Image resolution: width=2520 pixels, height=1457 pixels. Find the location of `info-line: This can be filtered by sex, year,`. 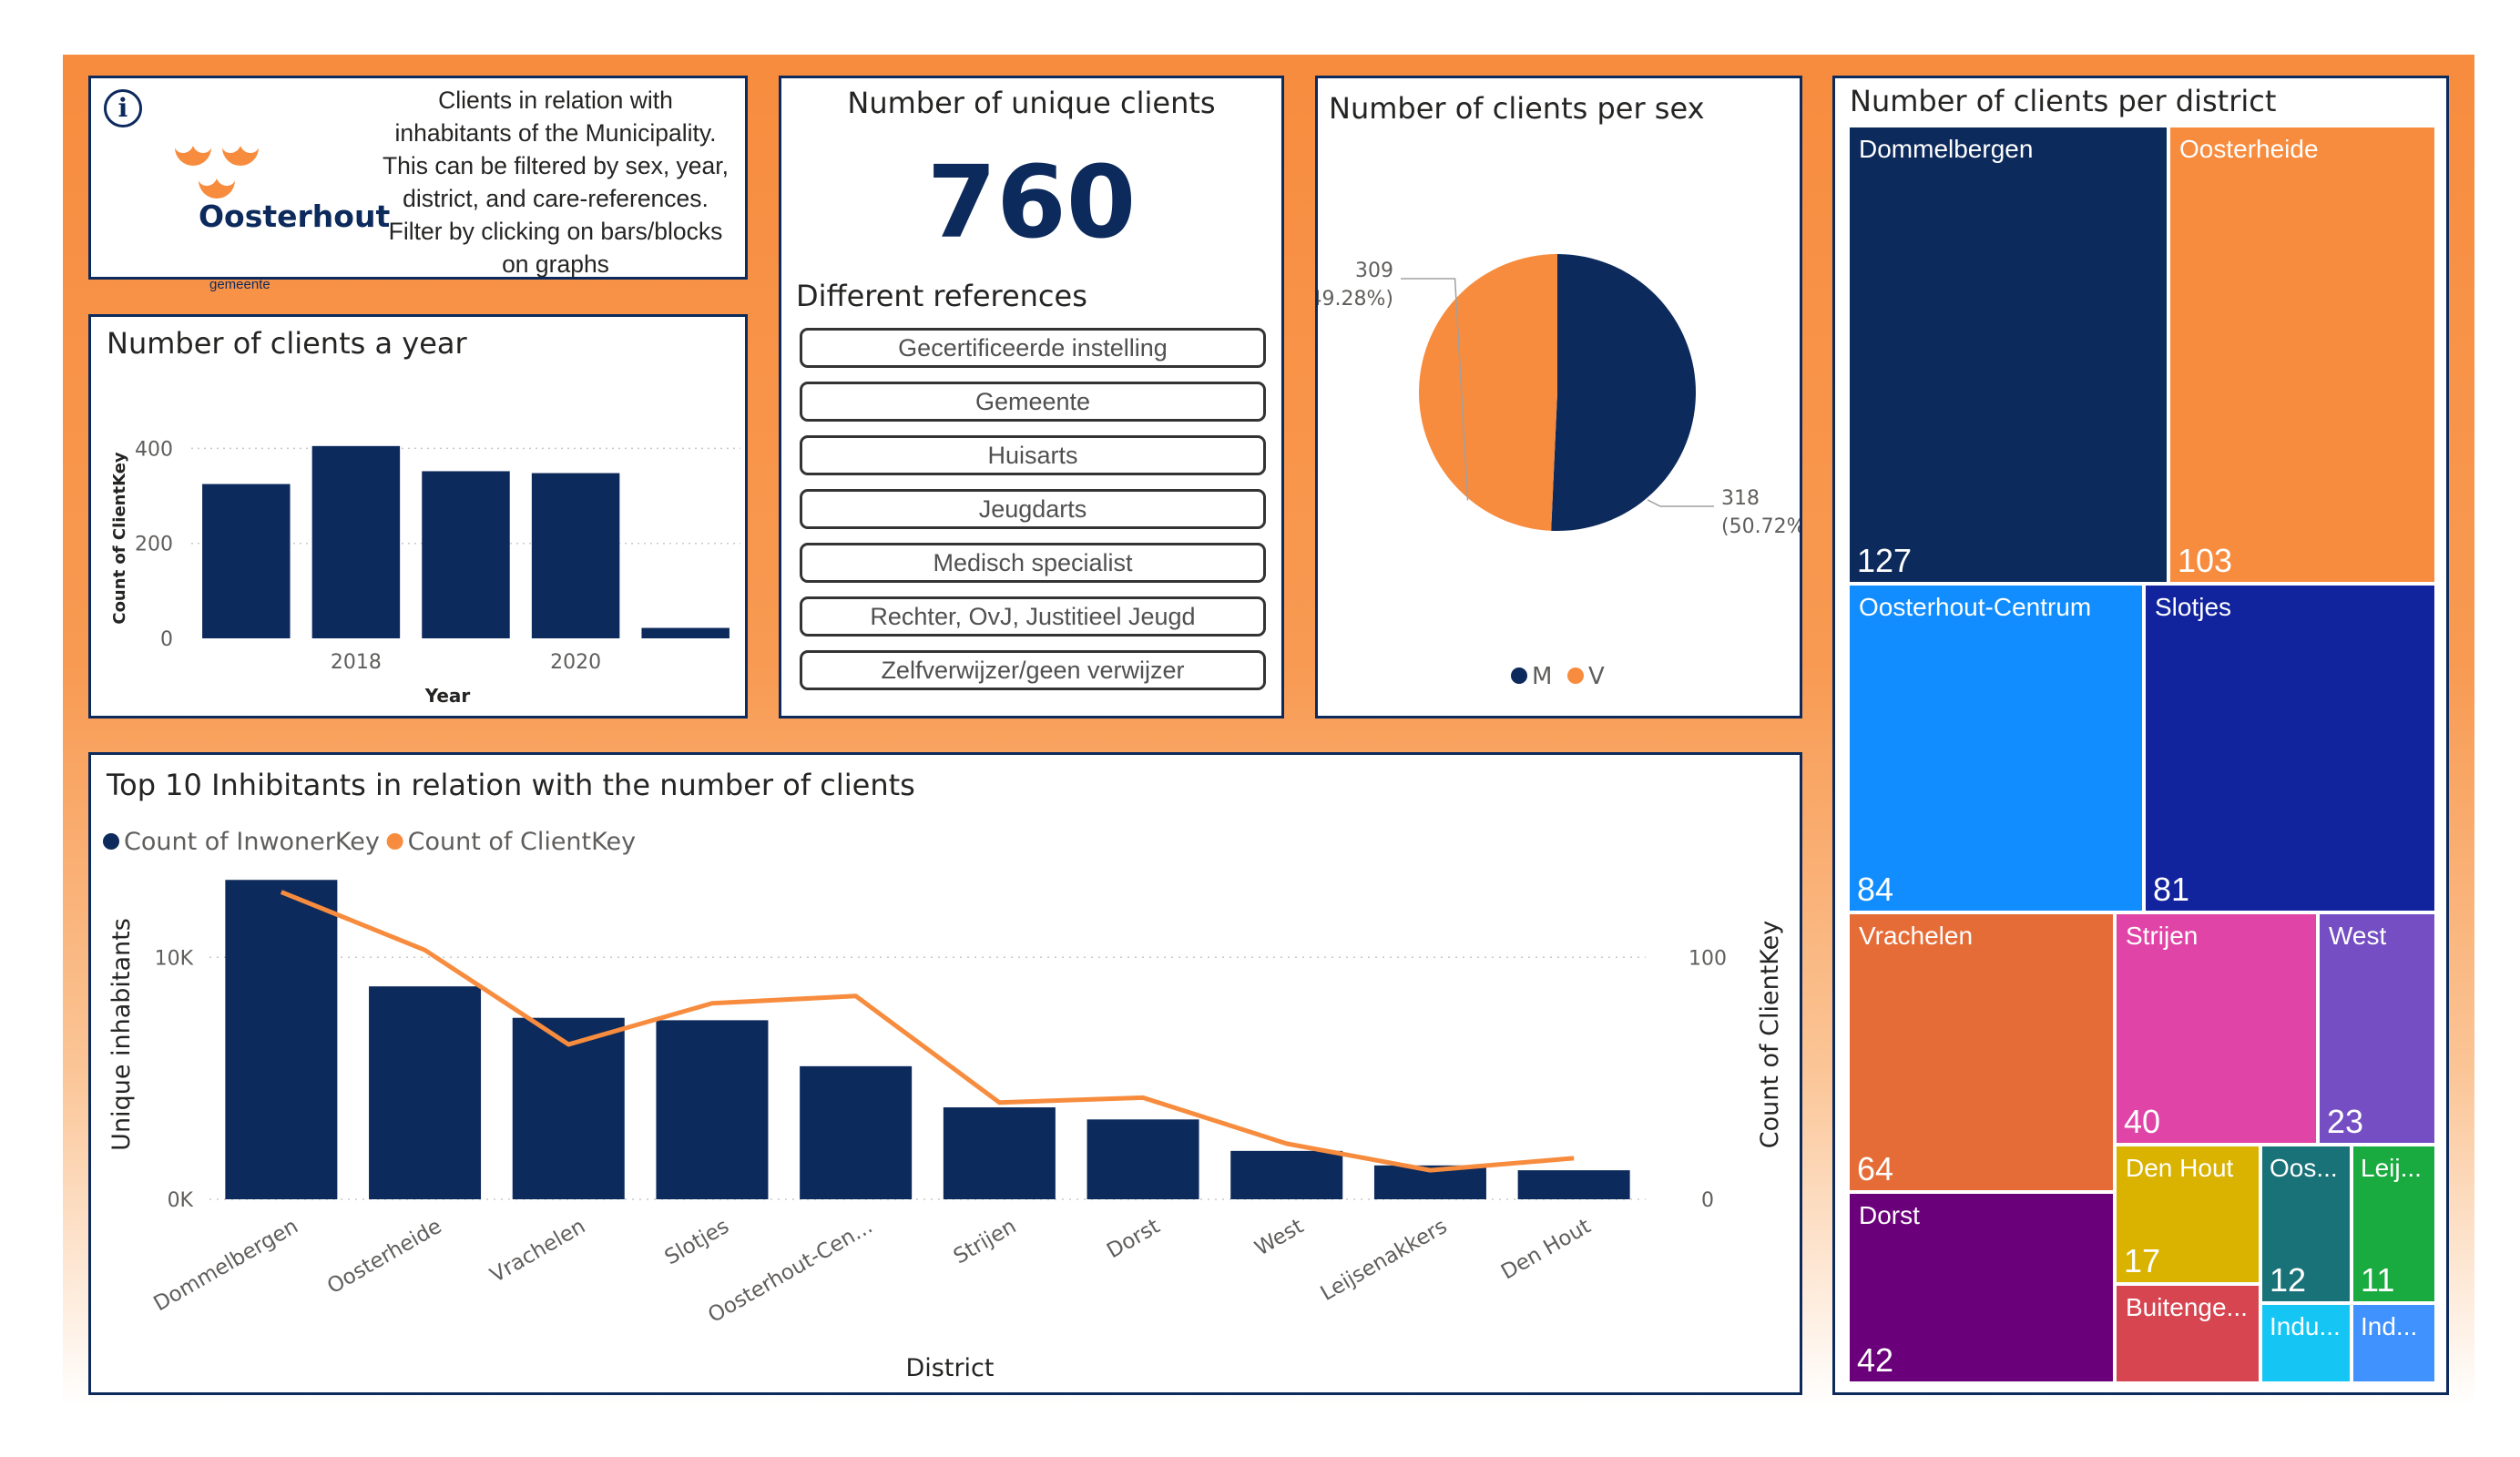

info-line: This can be filtered by sex, year, is located at coordinates (555, 165).